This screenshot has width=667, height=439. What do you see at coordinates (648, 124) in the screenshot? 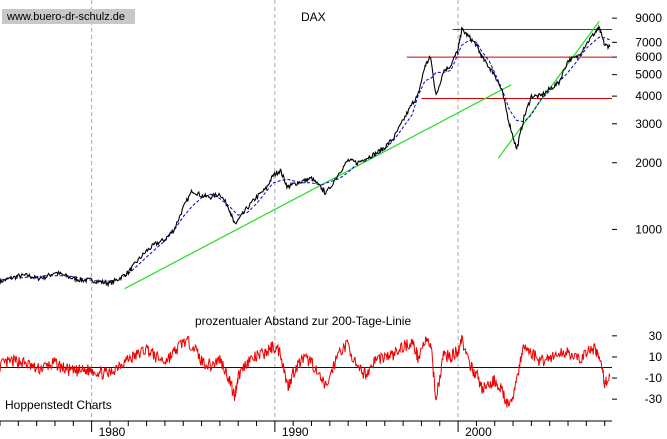
I see `price-tick-label-3000: 3000` at bounding box center [648, 124].